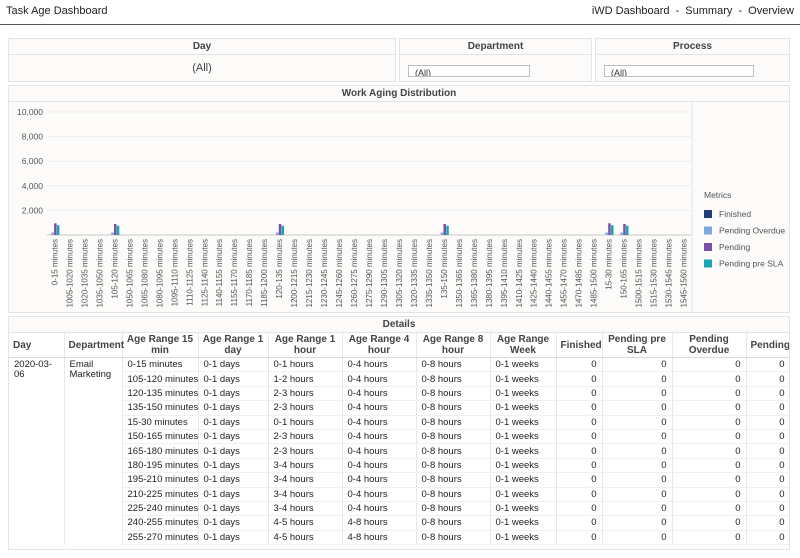 The width and height of the screenshot is (800, 558). I want to click on x-tick-label: 1305-1320 minutes, so click(399, 273).